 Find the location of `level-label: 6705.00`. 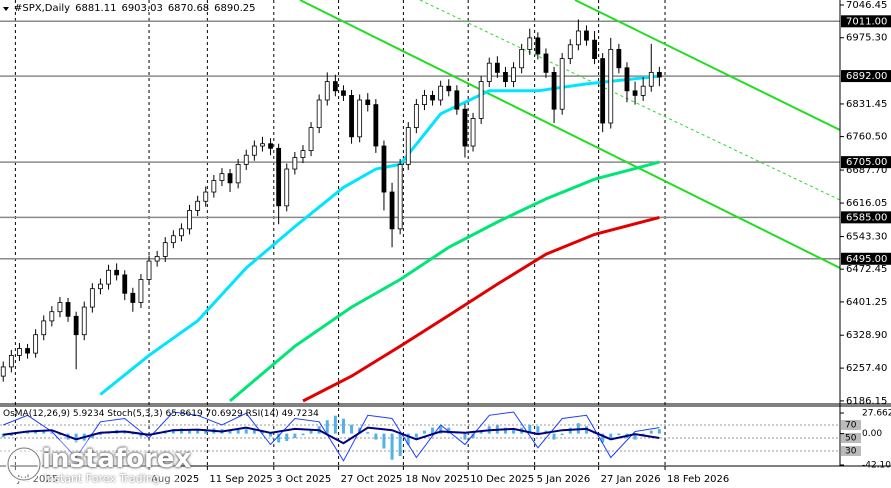

level-label: 6705.00 is located at coordinates (866, 162).